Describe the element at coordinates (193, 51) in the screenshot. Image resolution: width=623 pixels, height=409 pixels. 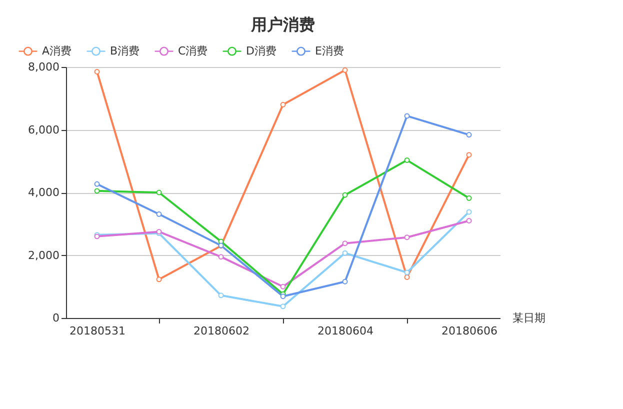
I see `legend-label: C消费` at that location.